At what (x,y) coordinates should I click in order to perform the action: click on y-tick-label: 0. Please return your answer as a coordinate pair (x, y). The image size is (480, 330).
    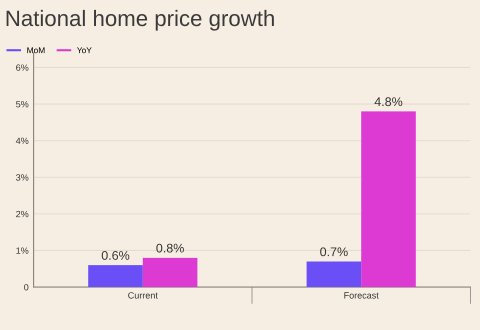
    Looking at the image, I should click on (26, 287).